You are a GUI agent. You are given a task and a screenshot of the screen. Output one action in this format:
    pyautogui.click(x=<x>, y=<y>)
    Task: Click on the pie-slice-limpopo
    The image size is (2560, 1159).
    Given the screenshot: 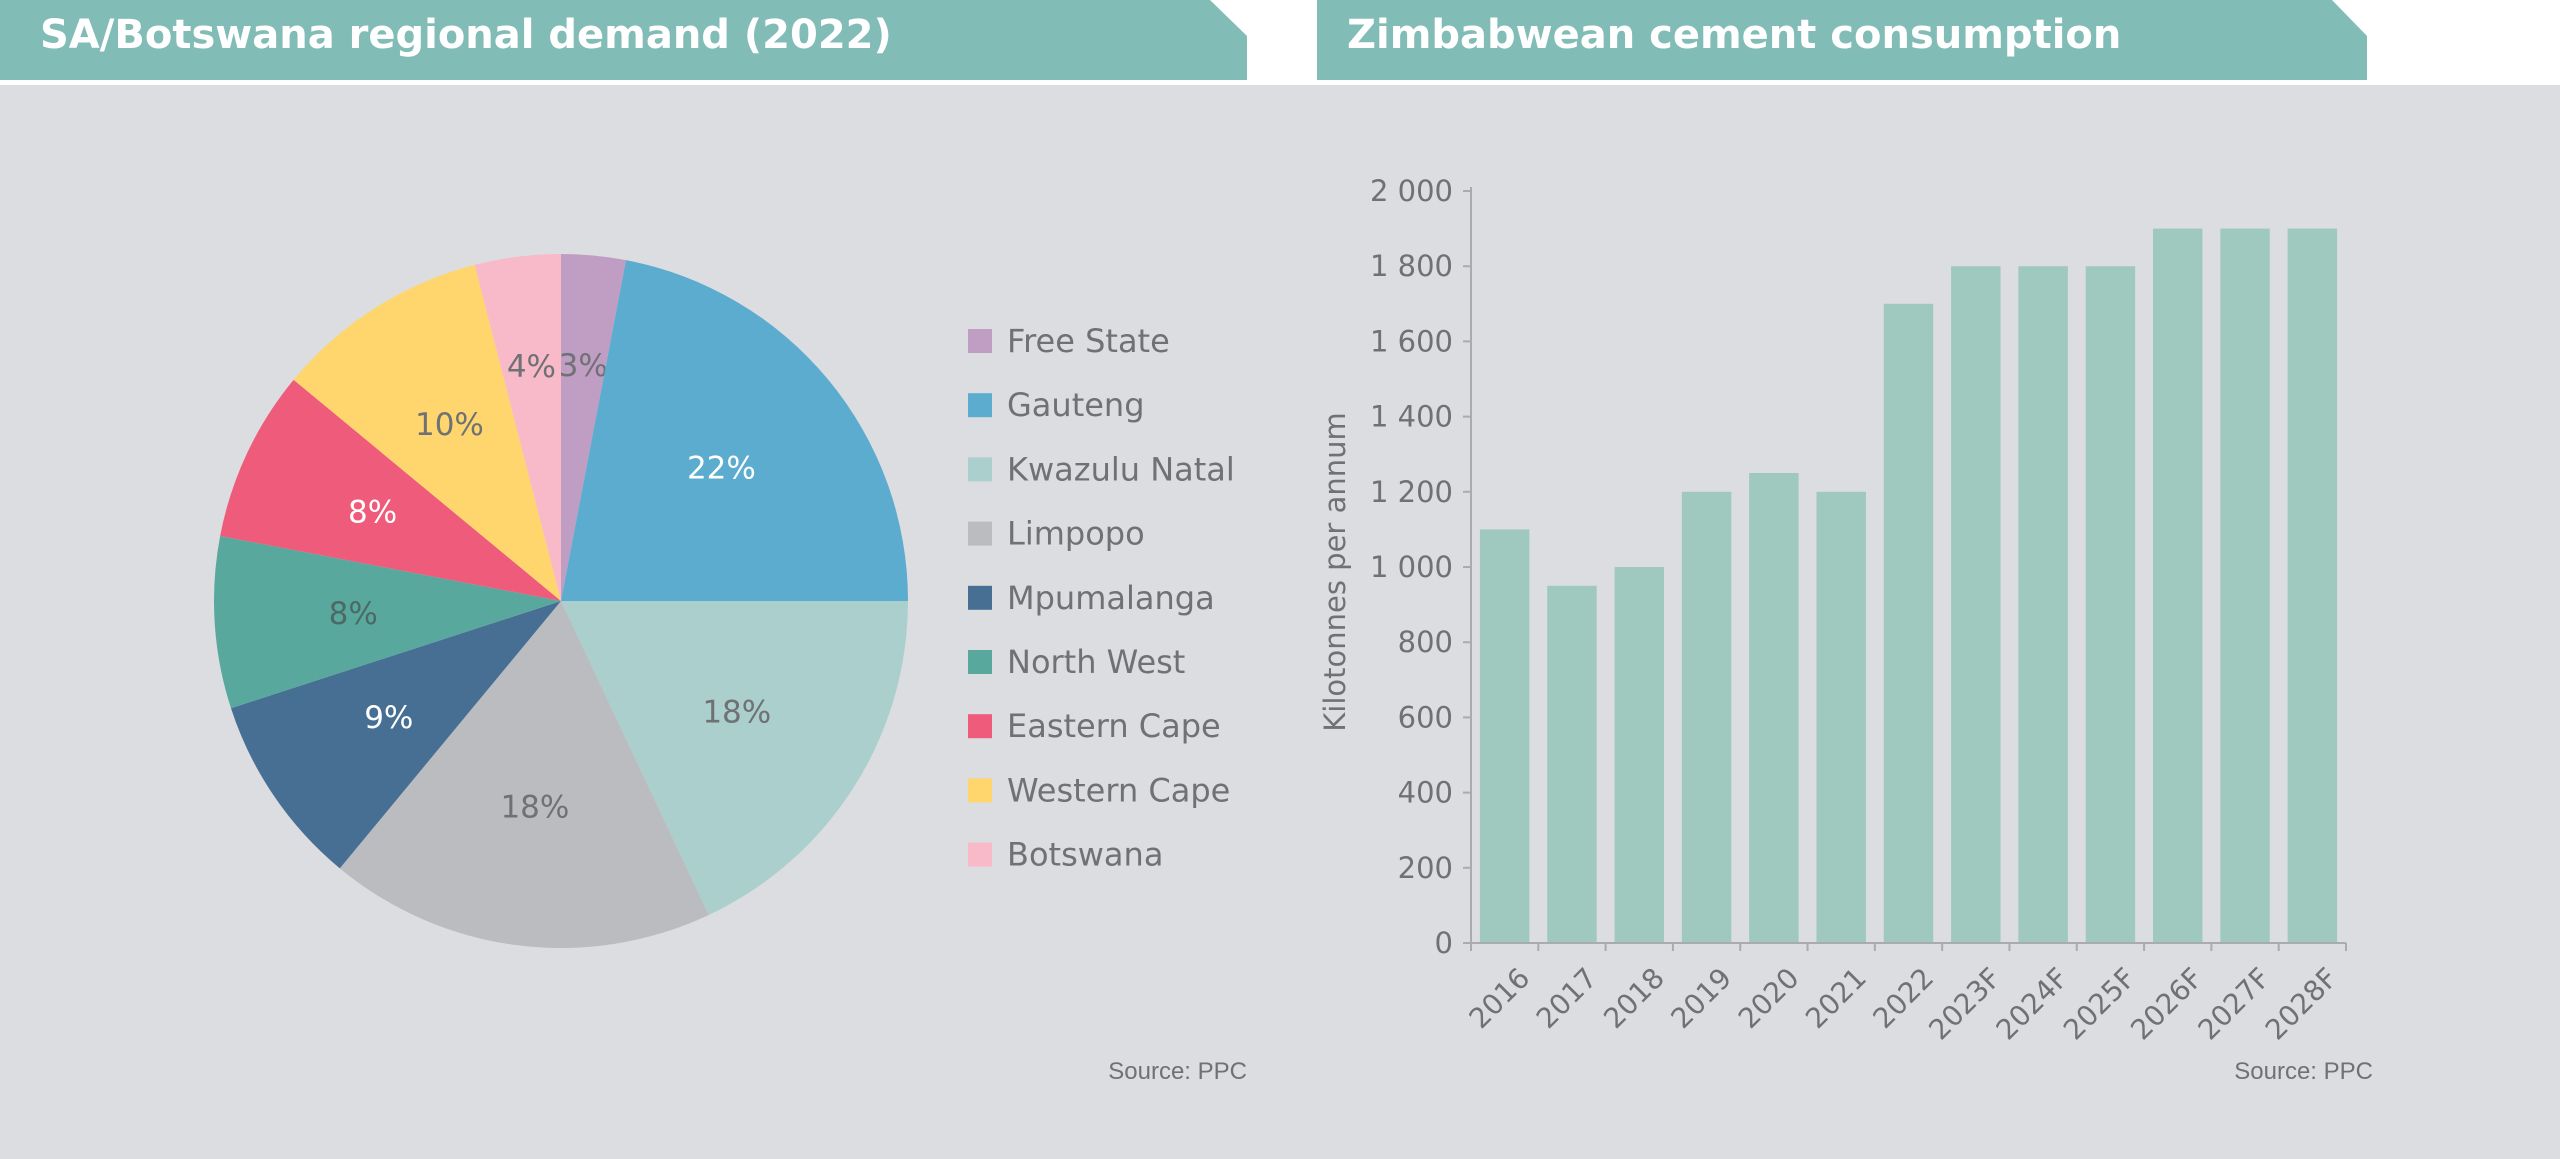 What is the action you would take?
    pyautogui.click(x=524, y=774)
    